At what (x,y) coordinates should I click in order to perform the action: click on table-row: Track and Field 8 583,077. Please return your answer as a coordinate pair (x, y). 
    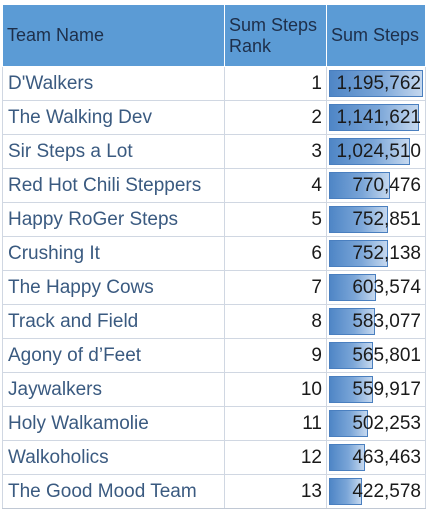
    Looking at the image, I should click on (214, 321).